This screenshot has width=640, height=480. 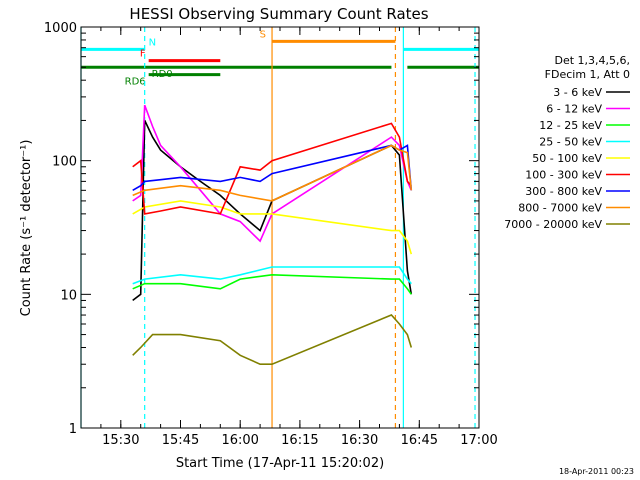 What do you see at coordinates (280, 463) in the screenshot?
I see `x-axis-label: Start Time (17-Apr-11 15:20:02)` at bounding box center [280, 463].